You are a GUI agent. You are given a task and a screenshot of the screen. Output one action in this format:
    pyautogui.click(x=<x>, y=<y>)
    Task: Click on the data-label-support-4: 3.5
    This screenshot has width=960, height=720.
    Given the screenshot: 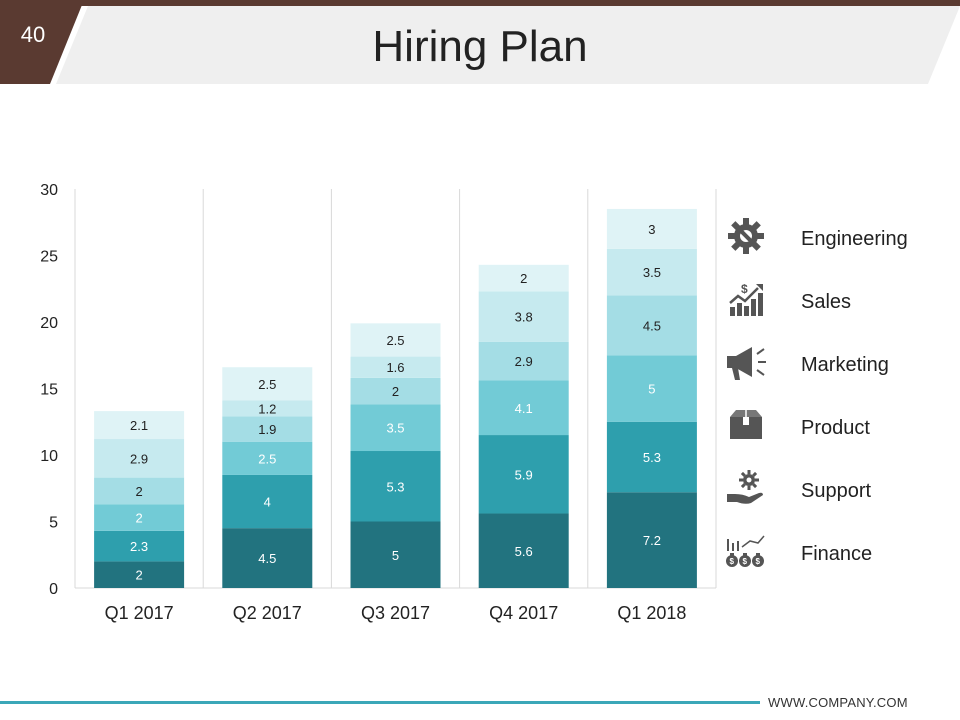 What is the action you would take?
    pyautogui.click(x=652, y=272)
    